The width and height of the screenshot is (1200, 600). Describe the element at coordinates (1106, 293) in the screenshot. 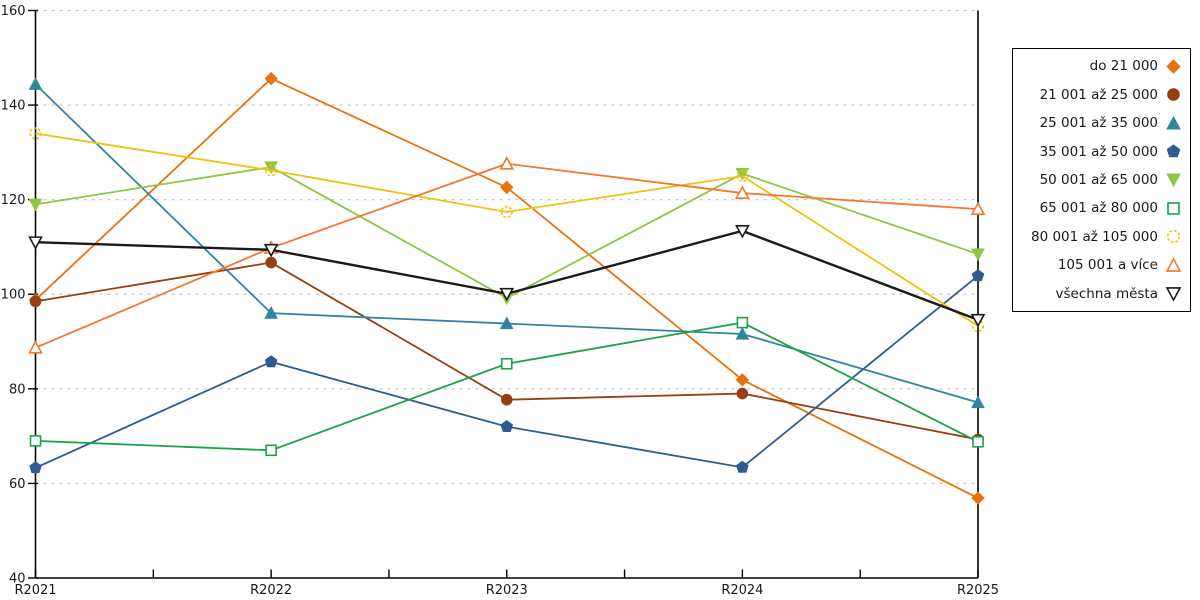

I see `legend-item-label: všechna města` at that location.